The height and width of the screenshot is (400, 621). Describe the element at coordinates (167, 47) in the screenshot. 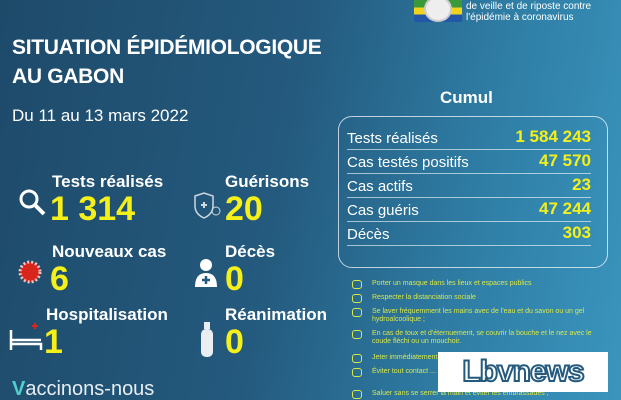

I see `title-line1: SITUATION ÉPIDÉMIOLOGIQUE` at that location.